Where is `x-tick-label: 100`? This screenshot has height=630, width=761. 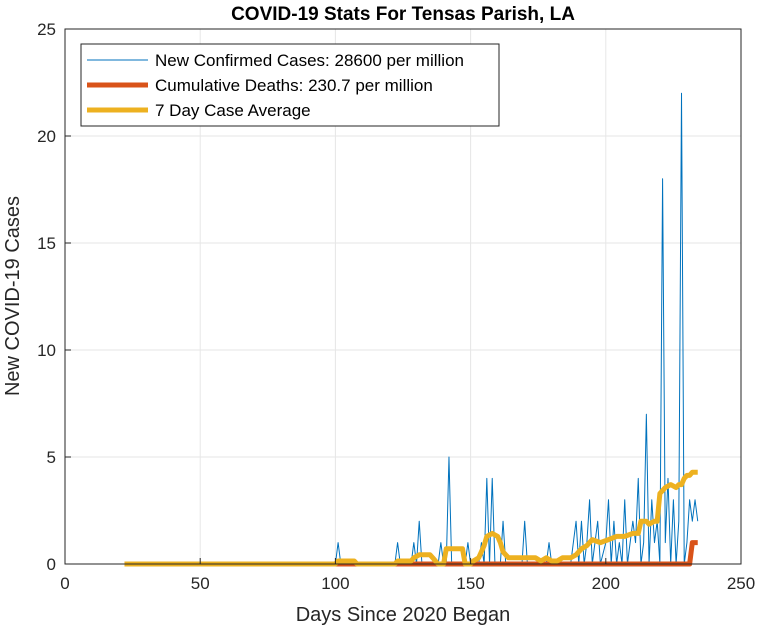 x-tick-label: 100 is located at coordinates (335, 583).